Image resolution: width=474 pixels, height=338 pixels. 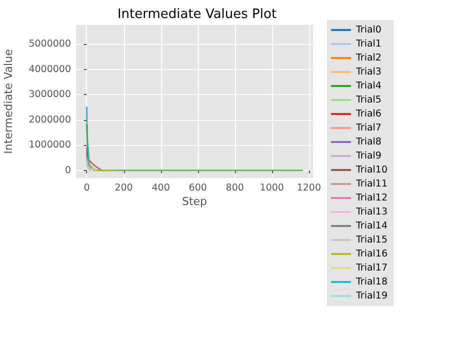 I want to click on y-axis-title: Intermediate Value, so click(x=8, y=101).